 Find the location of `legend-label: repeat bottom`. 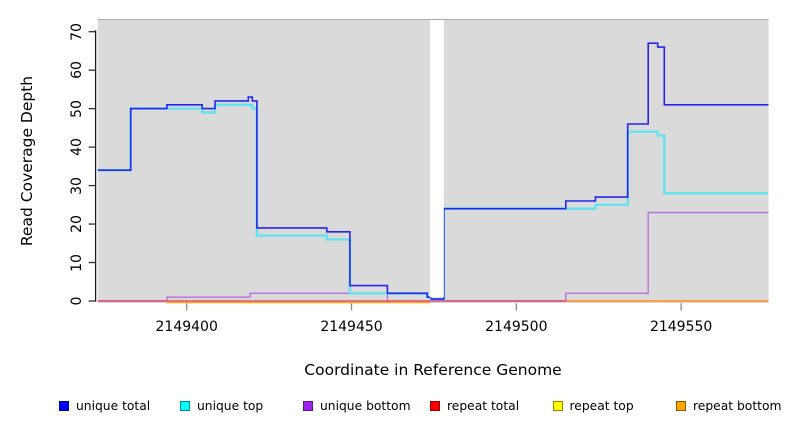

legend-label: repeat bottom is located at coordinates (737, 405).